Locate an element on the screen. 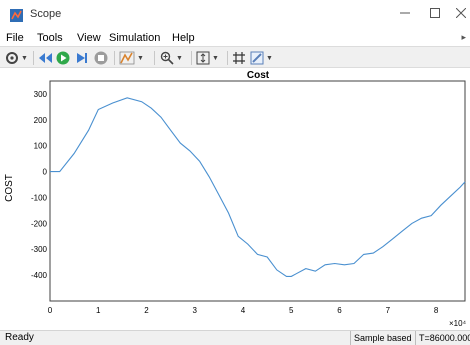 The width and height of the screenshot is (470, 345). toolbar: ▼ ▼ ▼ ▼ ▼ is located at coordinates (235, 57).